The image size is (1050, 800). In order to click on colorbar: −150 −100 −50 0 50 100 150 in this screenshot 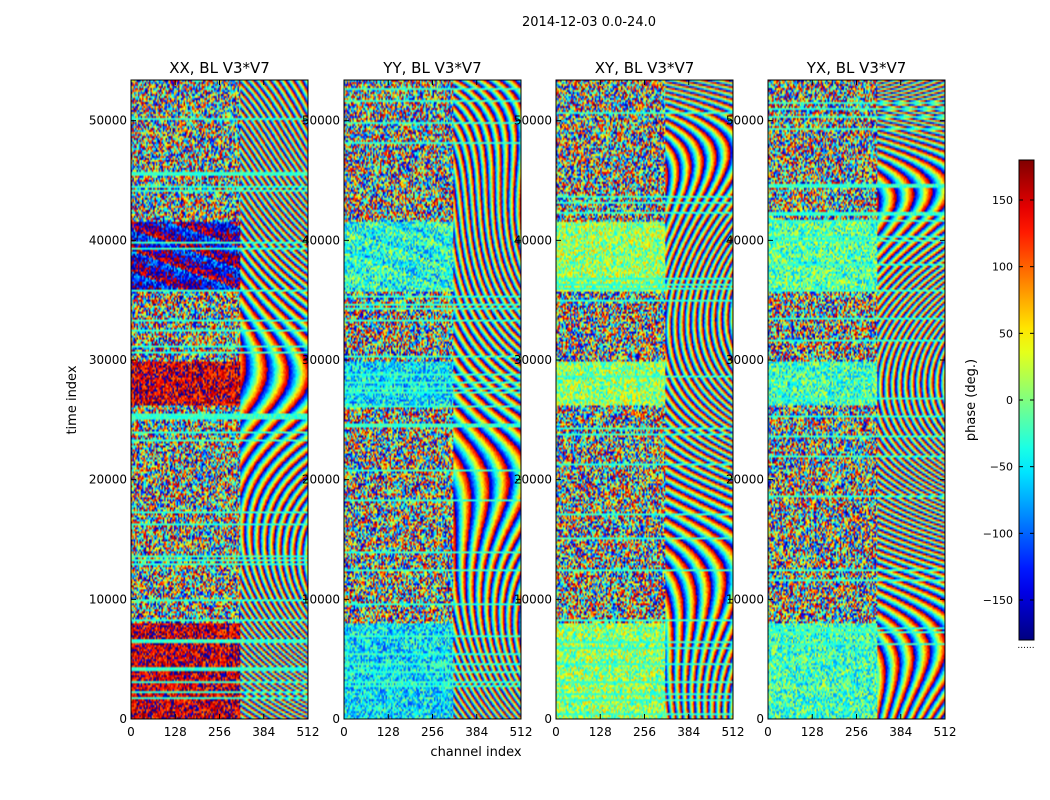, I will do `click(1009, 400)`.